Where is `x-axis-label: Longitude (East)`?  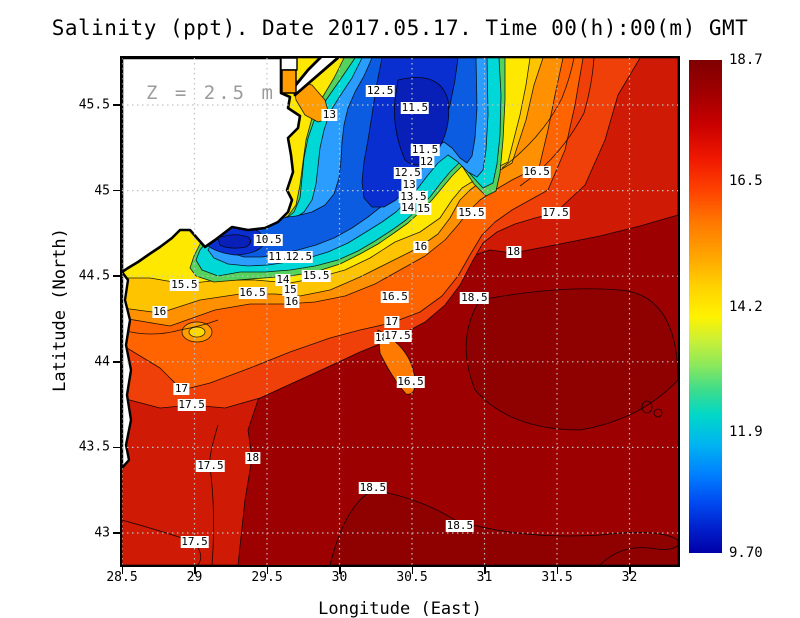
x-axis-label: Longitude (East) is located at coordinates (400, 608).